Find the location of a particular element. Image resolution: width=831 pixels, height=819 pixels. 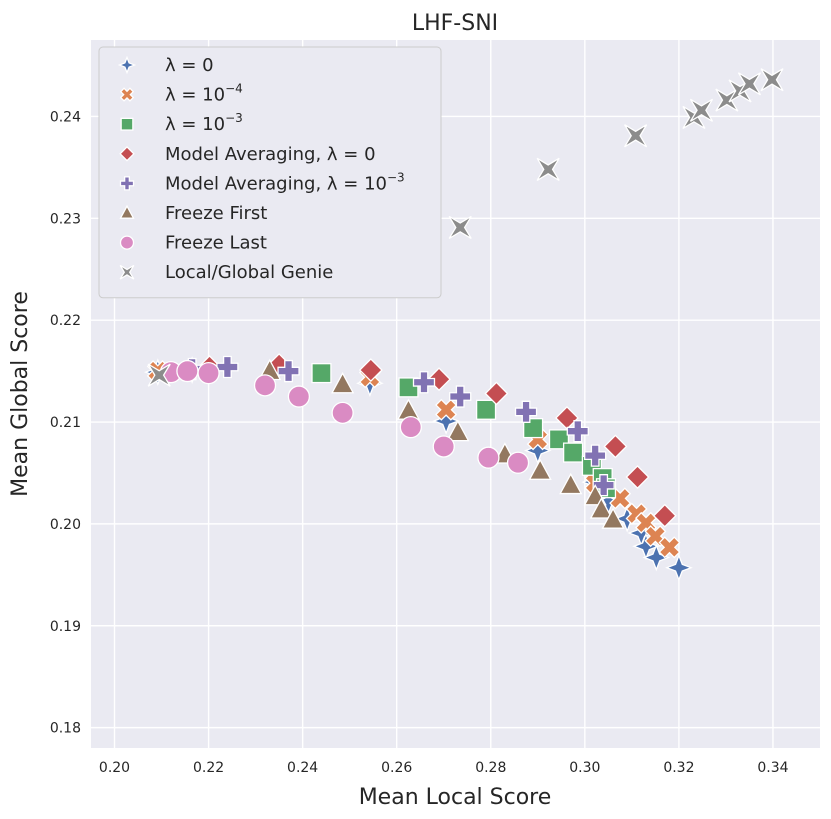

x-tick-label: 0.30 is located at coordinates (584, 768).